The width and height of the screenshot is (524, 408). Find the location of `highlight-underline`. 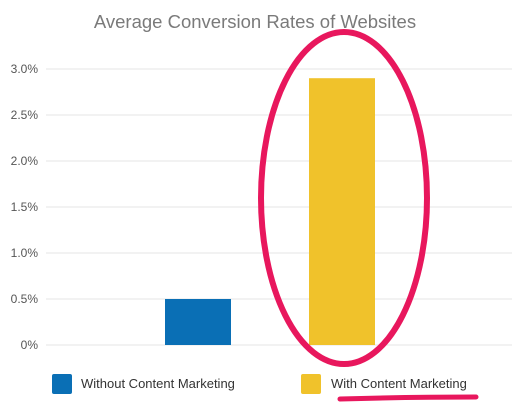

highlight-underline is located at coordinates (408, 398).